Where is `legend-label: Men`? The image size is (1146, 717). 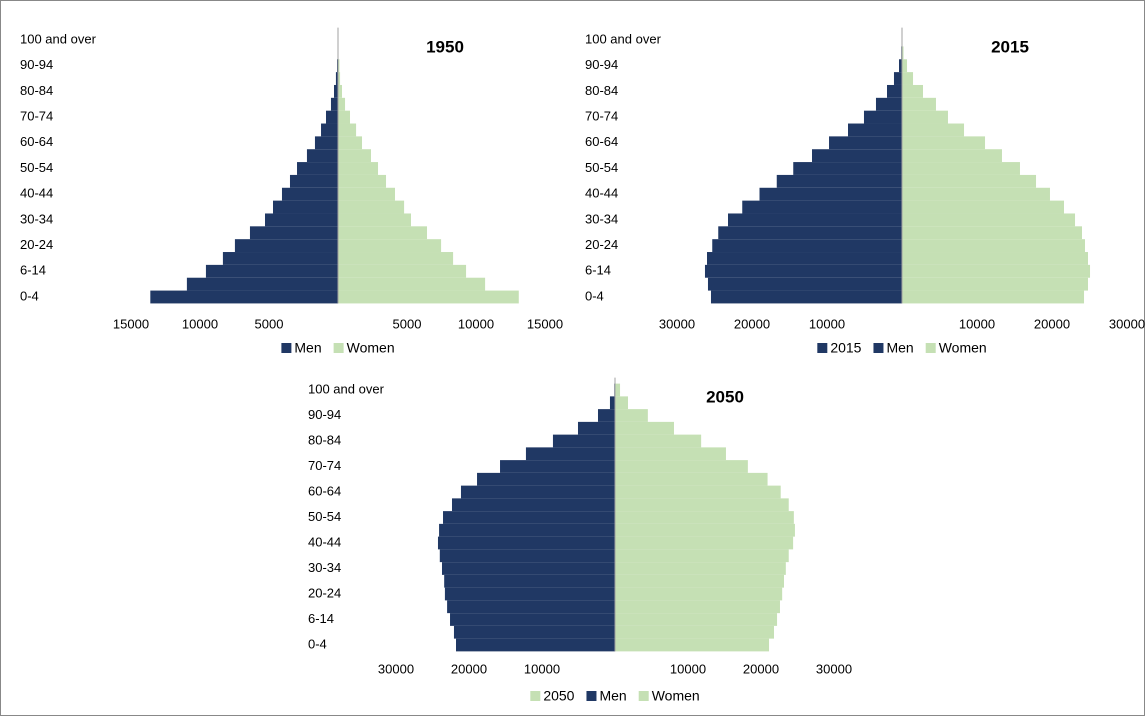
legend-label: Men is located at coordinates (899, 348).